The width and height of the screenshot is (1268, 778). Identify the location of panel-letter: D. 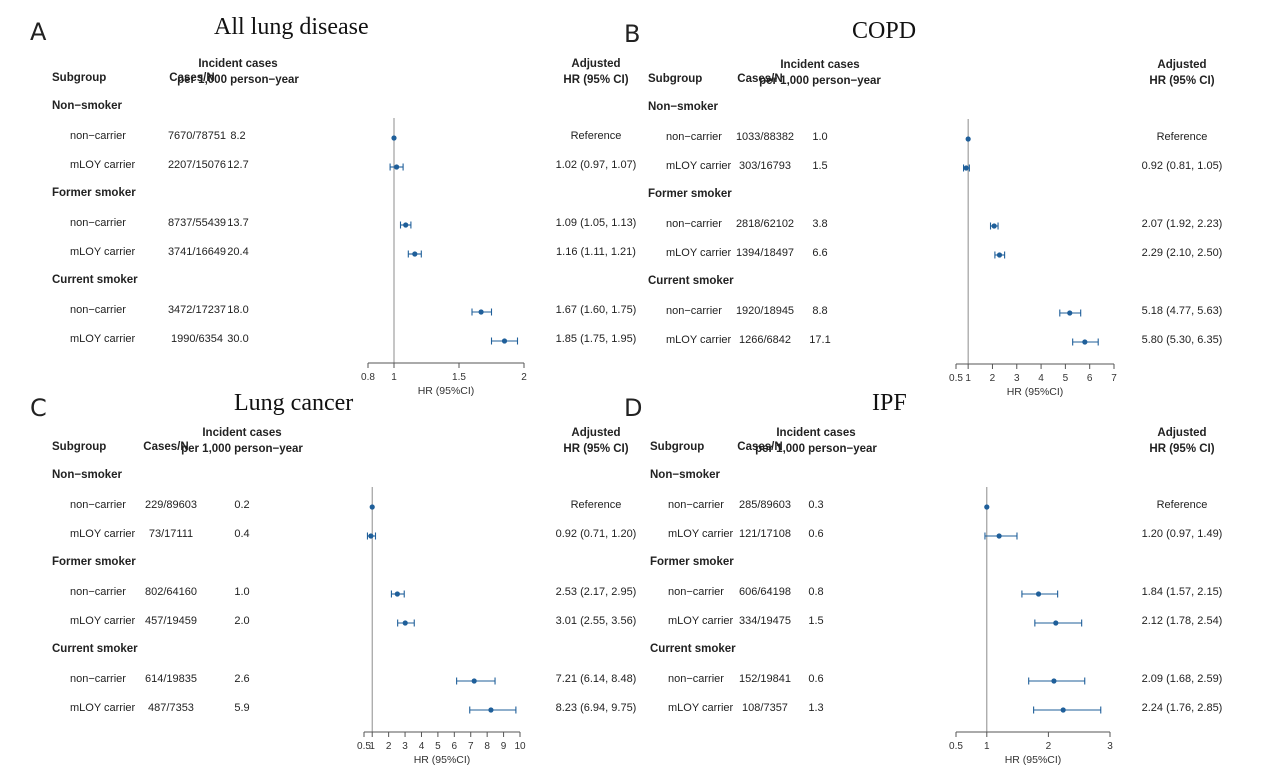
(633, 408).